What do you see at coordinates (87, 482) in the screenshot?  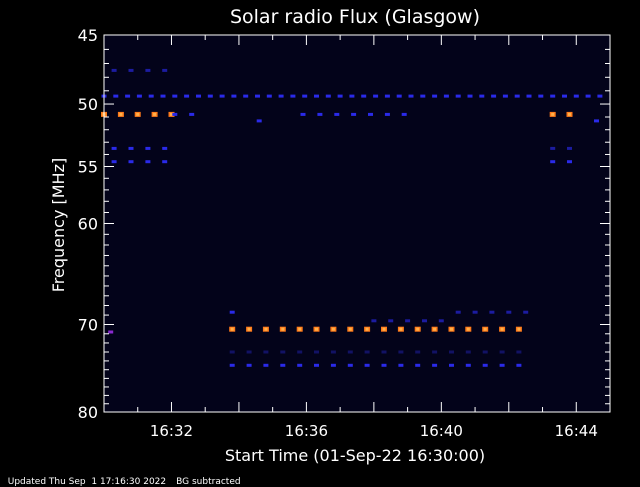 I see `updated-timestamp: Updated Thu Sep 1 17:16:30 2022` at bounding box center [87, 482].